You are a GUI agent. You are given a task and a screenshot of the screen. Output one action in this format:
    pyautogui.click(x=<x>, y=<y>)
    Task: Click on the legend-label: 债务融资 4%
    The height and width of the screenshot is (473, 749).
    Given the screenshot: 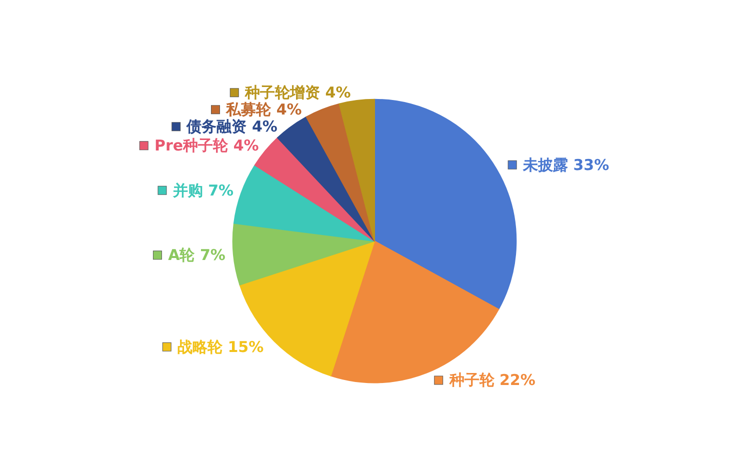 What is the action you would take?
    pyautogui.click(x=232, y=127)
    